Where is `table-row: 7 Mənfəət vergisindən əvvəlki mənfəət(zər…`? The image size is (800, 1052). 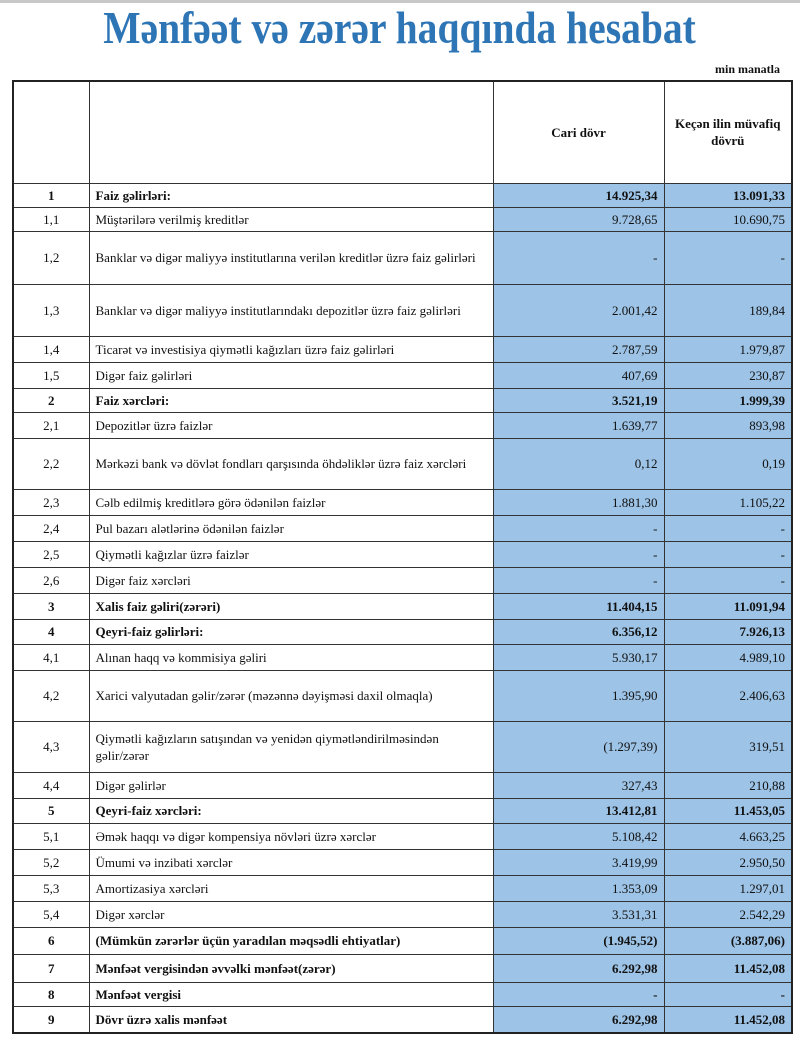
table-row: 7 Mənfəət vergisindən əvvəlki mənfəət(zər… is located at coordinates (402, 968).